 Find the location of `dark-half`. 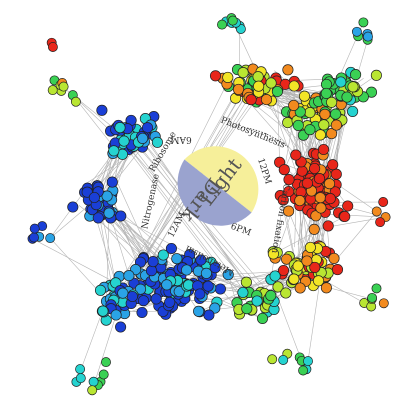

dark-half is located at coordinates (214, 192).